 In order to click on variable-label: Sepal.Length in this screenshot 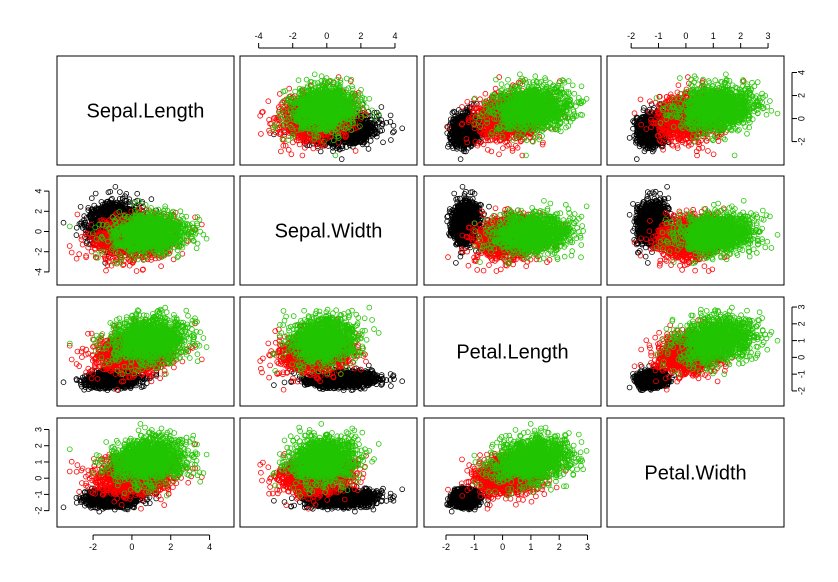, I will do `click(146, 112)`.